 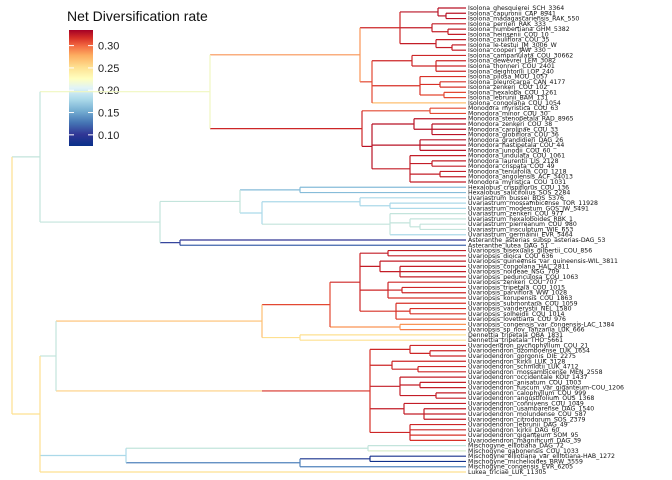 What do you see at coordinates (516, 145) in the screenshot?
I see `tip-label: Monodora_hastipetala_COU_44` at bounding box center [516, 145].